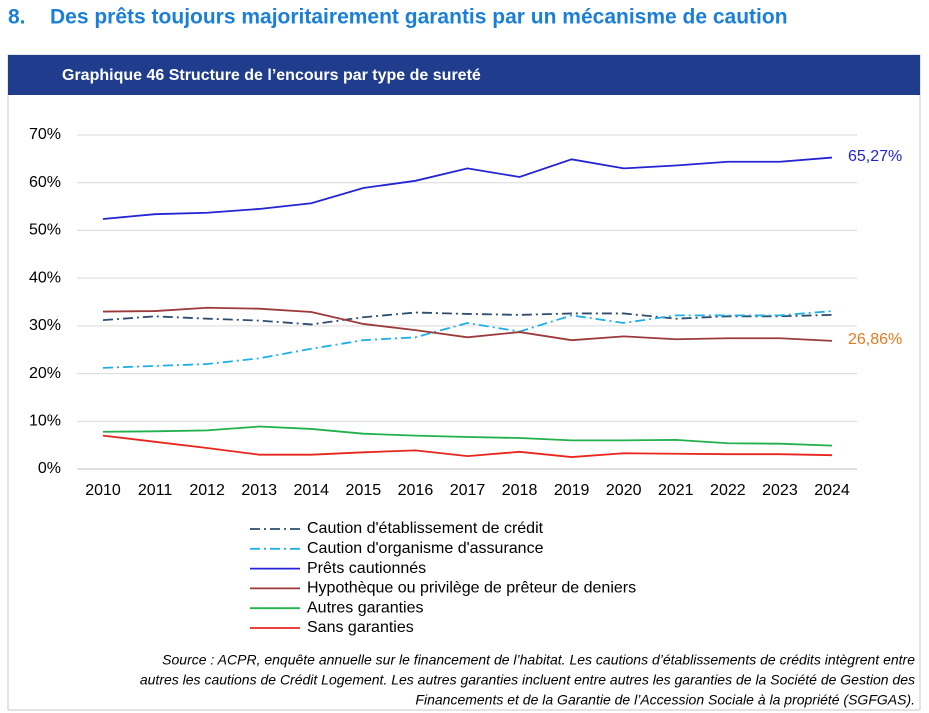 The height and width of the screenshot is (713, 929). I want to click on legend-label: Prêts cautionnés, so click(366, 568).